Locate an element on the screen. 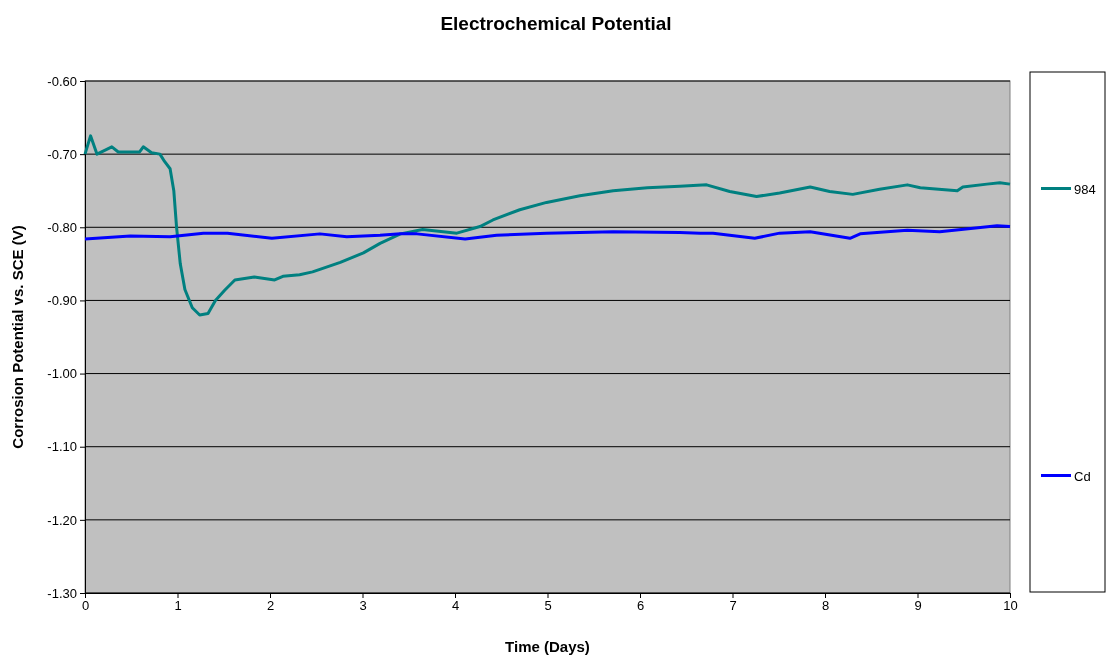 The height and width of the screenshot is (659, 1106). x-tick-label: 9 is located at coordinates (918, 606).